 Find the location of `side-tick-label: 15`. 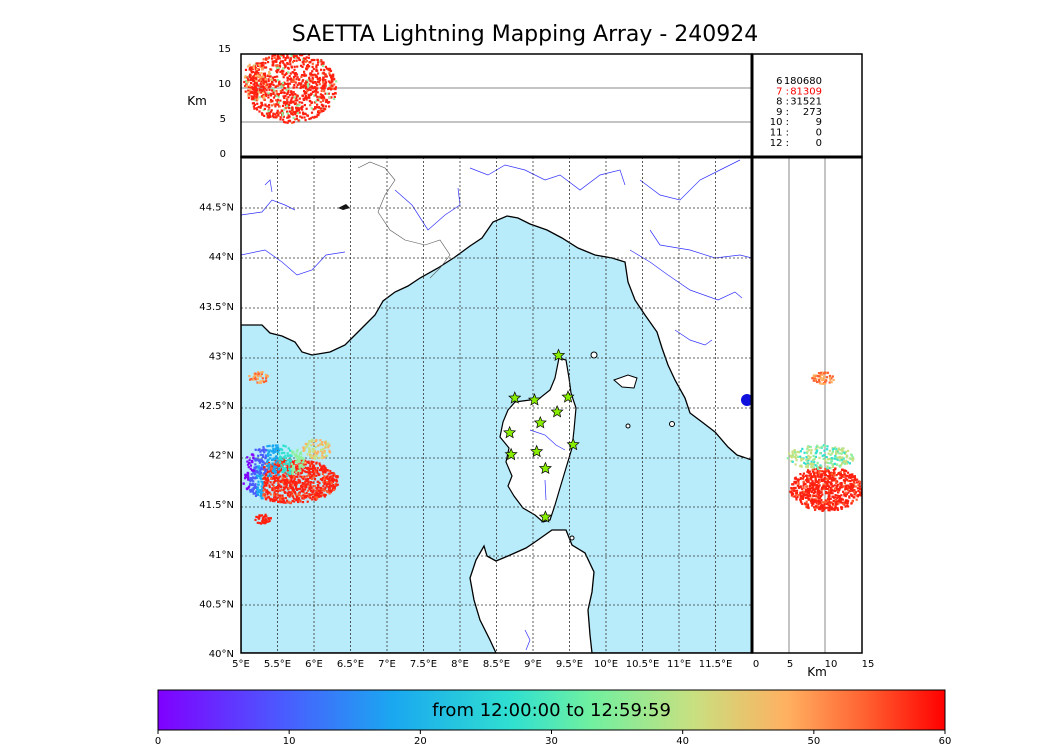

side-tick-label: 15 is located at coordinates (868, 664).